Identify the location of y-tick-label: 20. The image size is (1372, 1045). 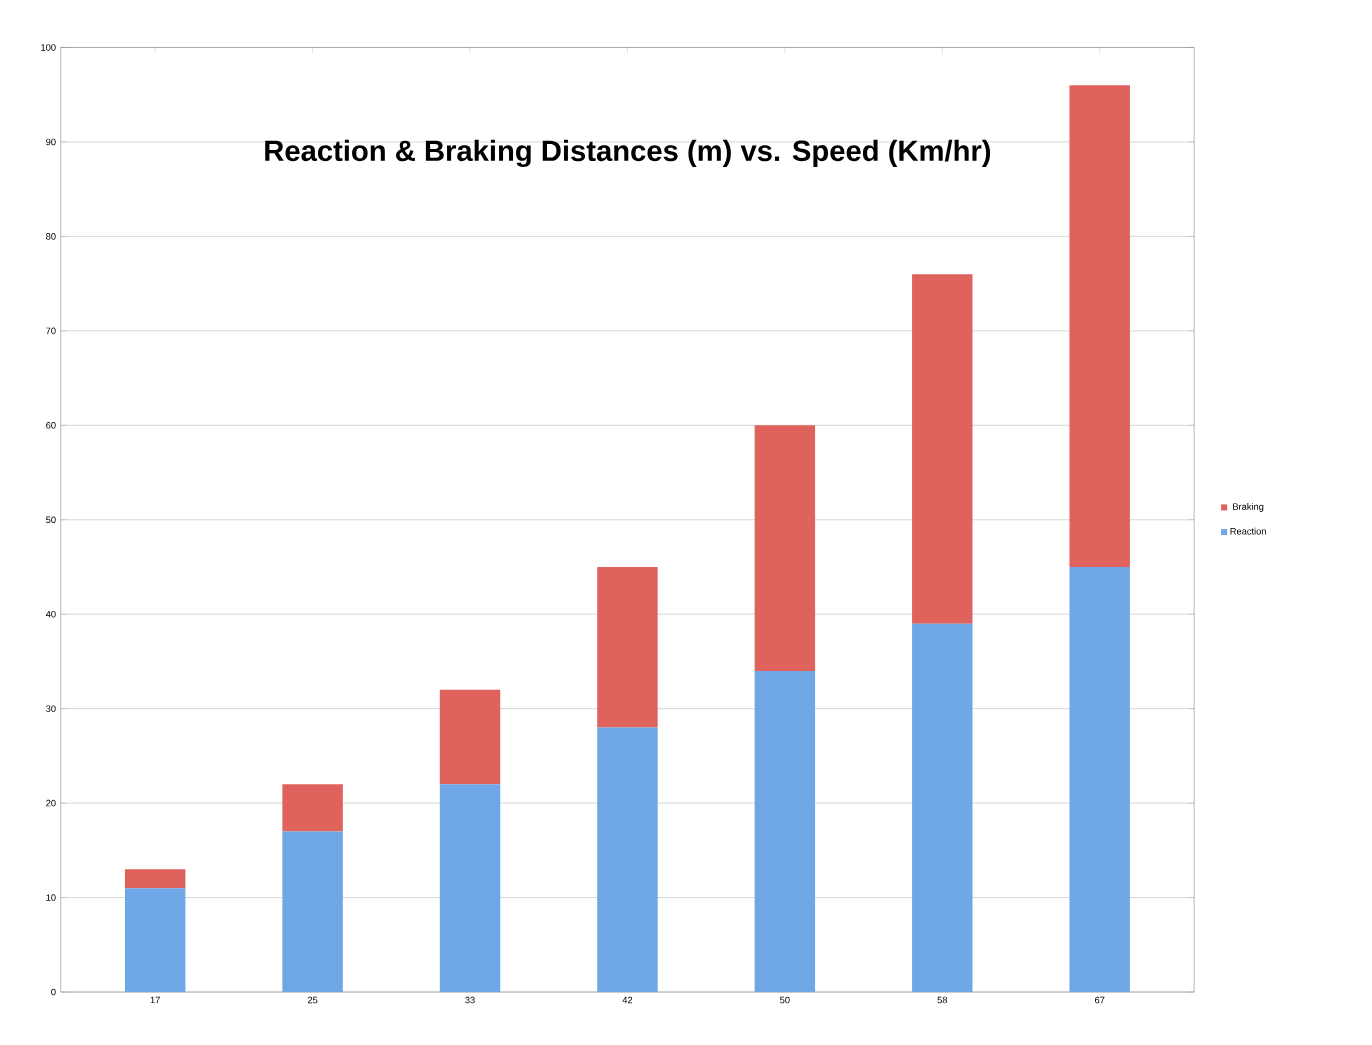
(51, 803).